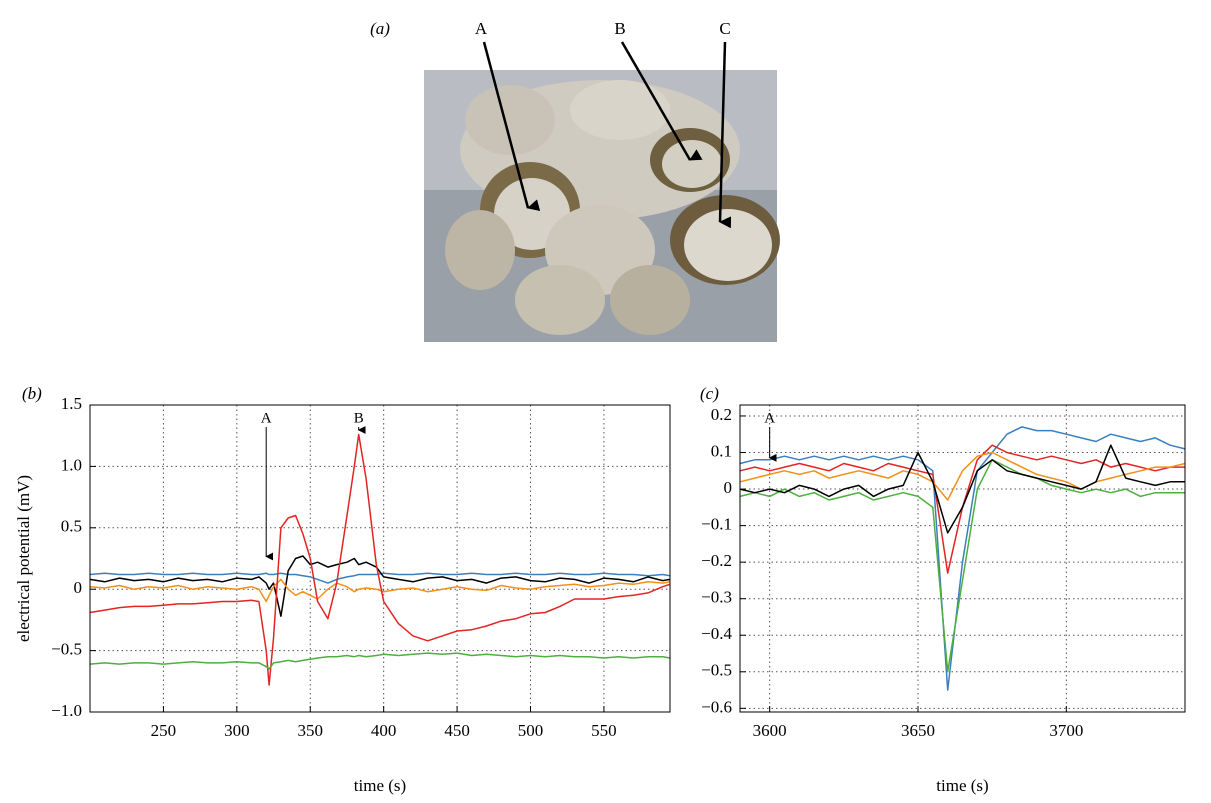 The image size is (1211, 803). I want to click on y-tick-label: 1.5, so click(71, 403).